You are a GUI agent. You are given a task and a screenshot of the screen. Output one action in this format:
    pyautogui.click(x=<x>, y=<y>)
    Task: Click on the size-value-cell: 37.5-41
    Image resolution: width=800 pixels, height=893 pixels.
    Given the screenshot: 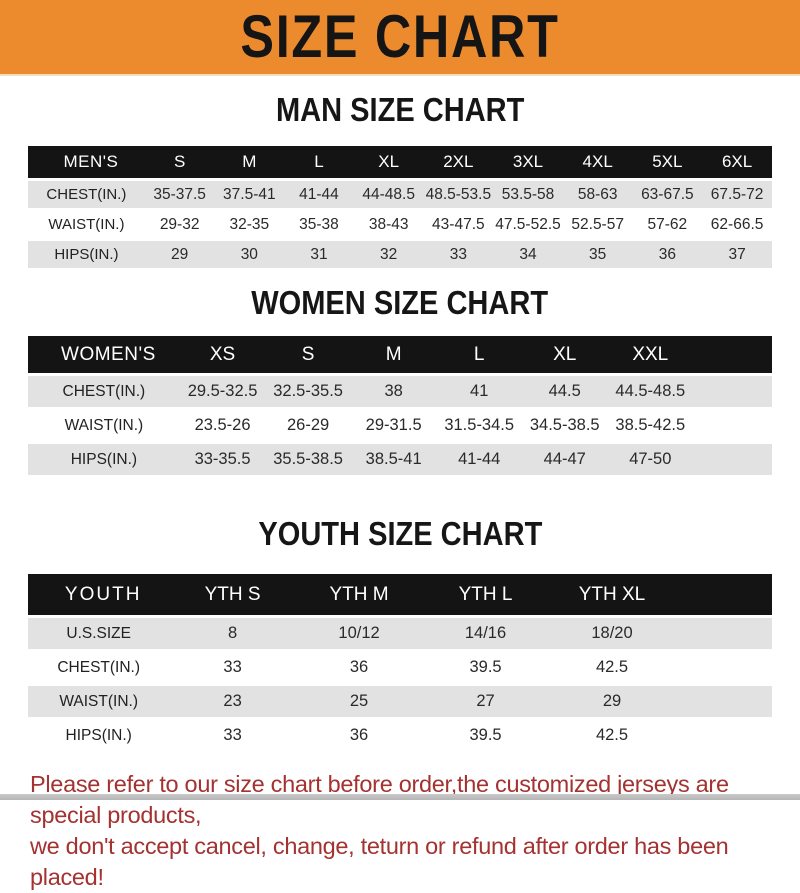 What is the action you would take?
    pyautogui.click(x=249, y=194)
    